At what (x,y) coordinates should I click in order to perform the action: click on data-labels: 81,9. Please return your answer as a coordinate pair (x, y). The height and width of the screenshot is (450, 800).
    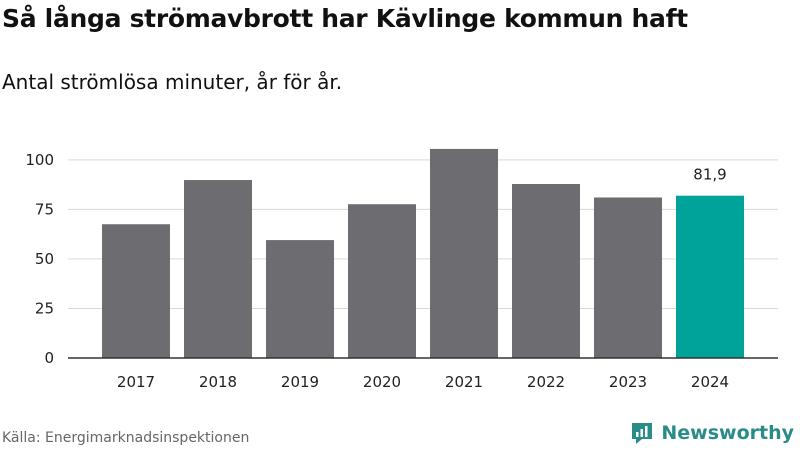
    Looking at the image, I should click on (709, 175).